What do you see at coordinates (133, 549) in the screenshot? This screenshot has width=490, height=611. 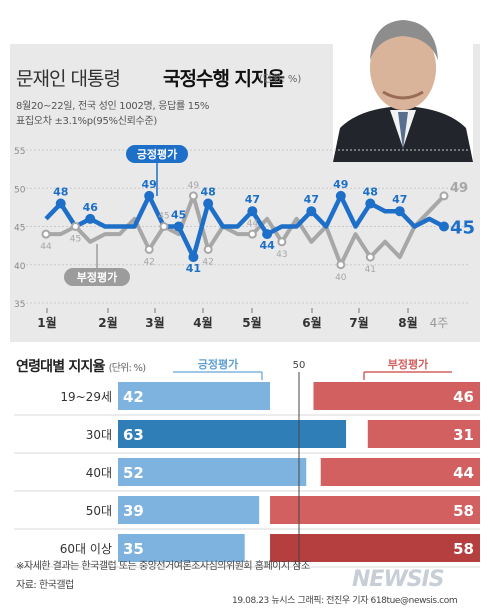 I see `positive-bar-value: 35` at bounding box center [133, 549].